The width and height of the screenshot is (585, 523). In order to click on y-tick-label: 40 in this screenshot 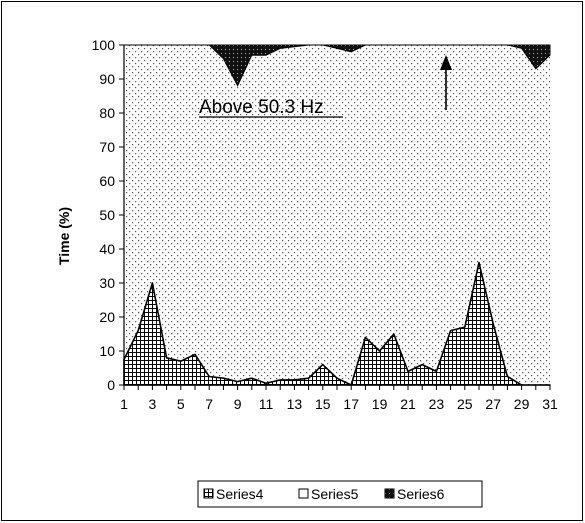, I will do `click(107, 249)`.